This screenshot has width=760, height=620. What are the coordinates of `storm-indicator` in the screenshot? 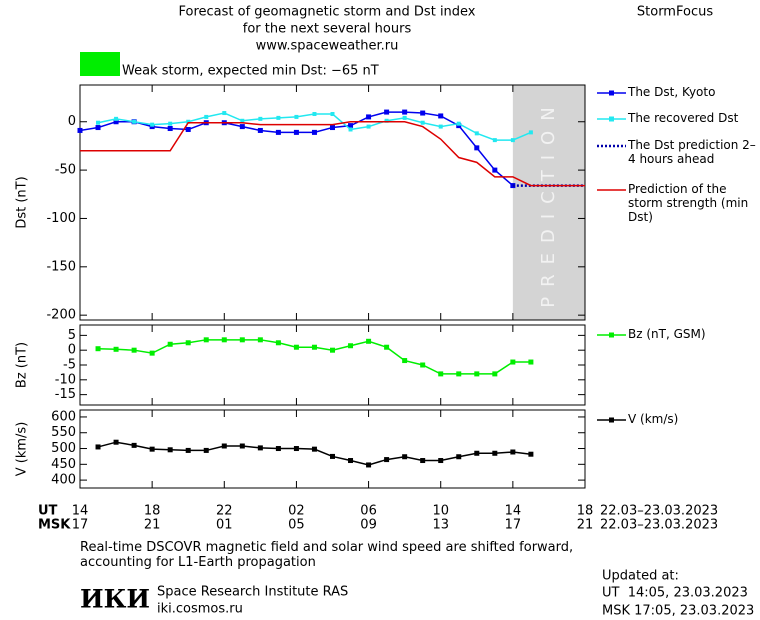 It's located at (100, 64).